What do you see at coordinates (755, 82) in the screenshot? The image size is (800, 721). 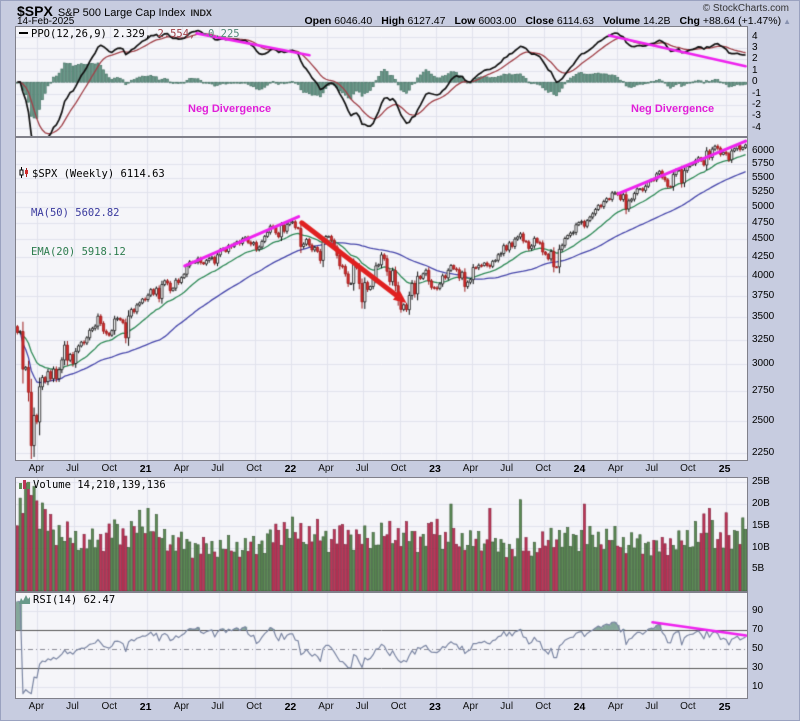 I see `y-tick-label: 0` at bounding box center [755, 82].